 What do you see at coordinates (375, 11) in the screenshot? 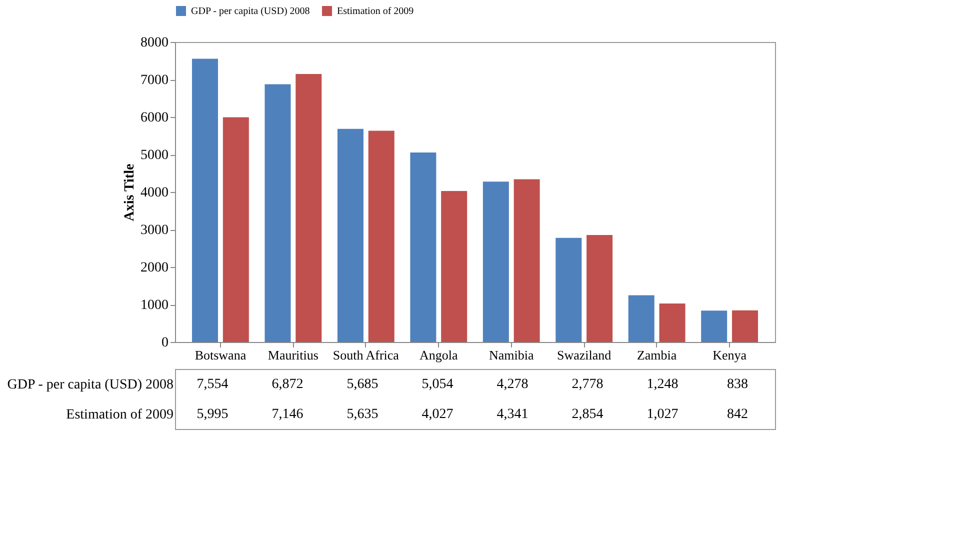
I see `legend-label: Estimation of 2009` at bounding box center [375, 11].